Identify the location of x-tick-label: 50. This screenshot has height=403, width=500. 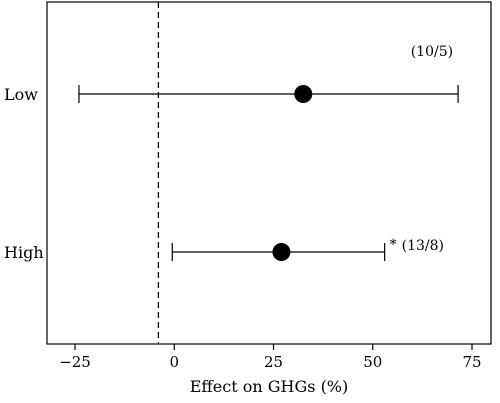
(372, 362).